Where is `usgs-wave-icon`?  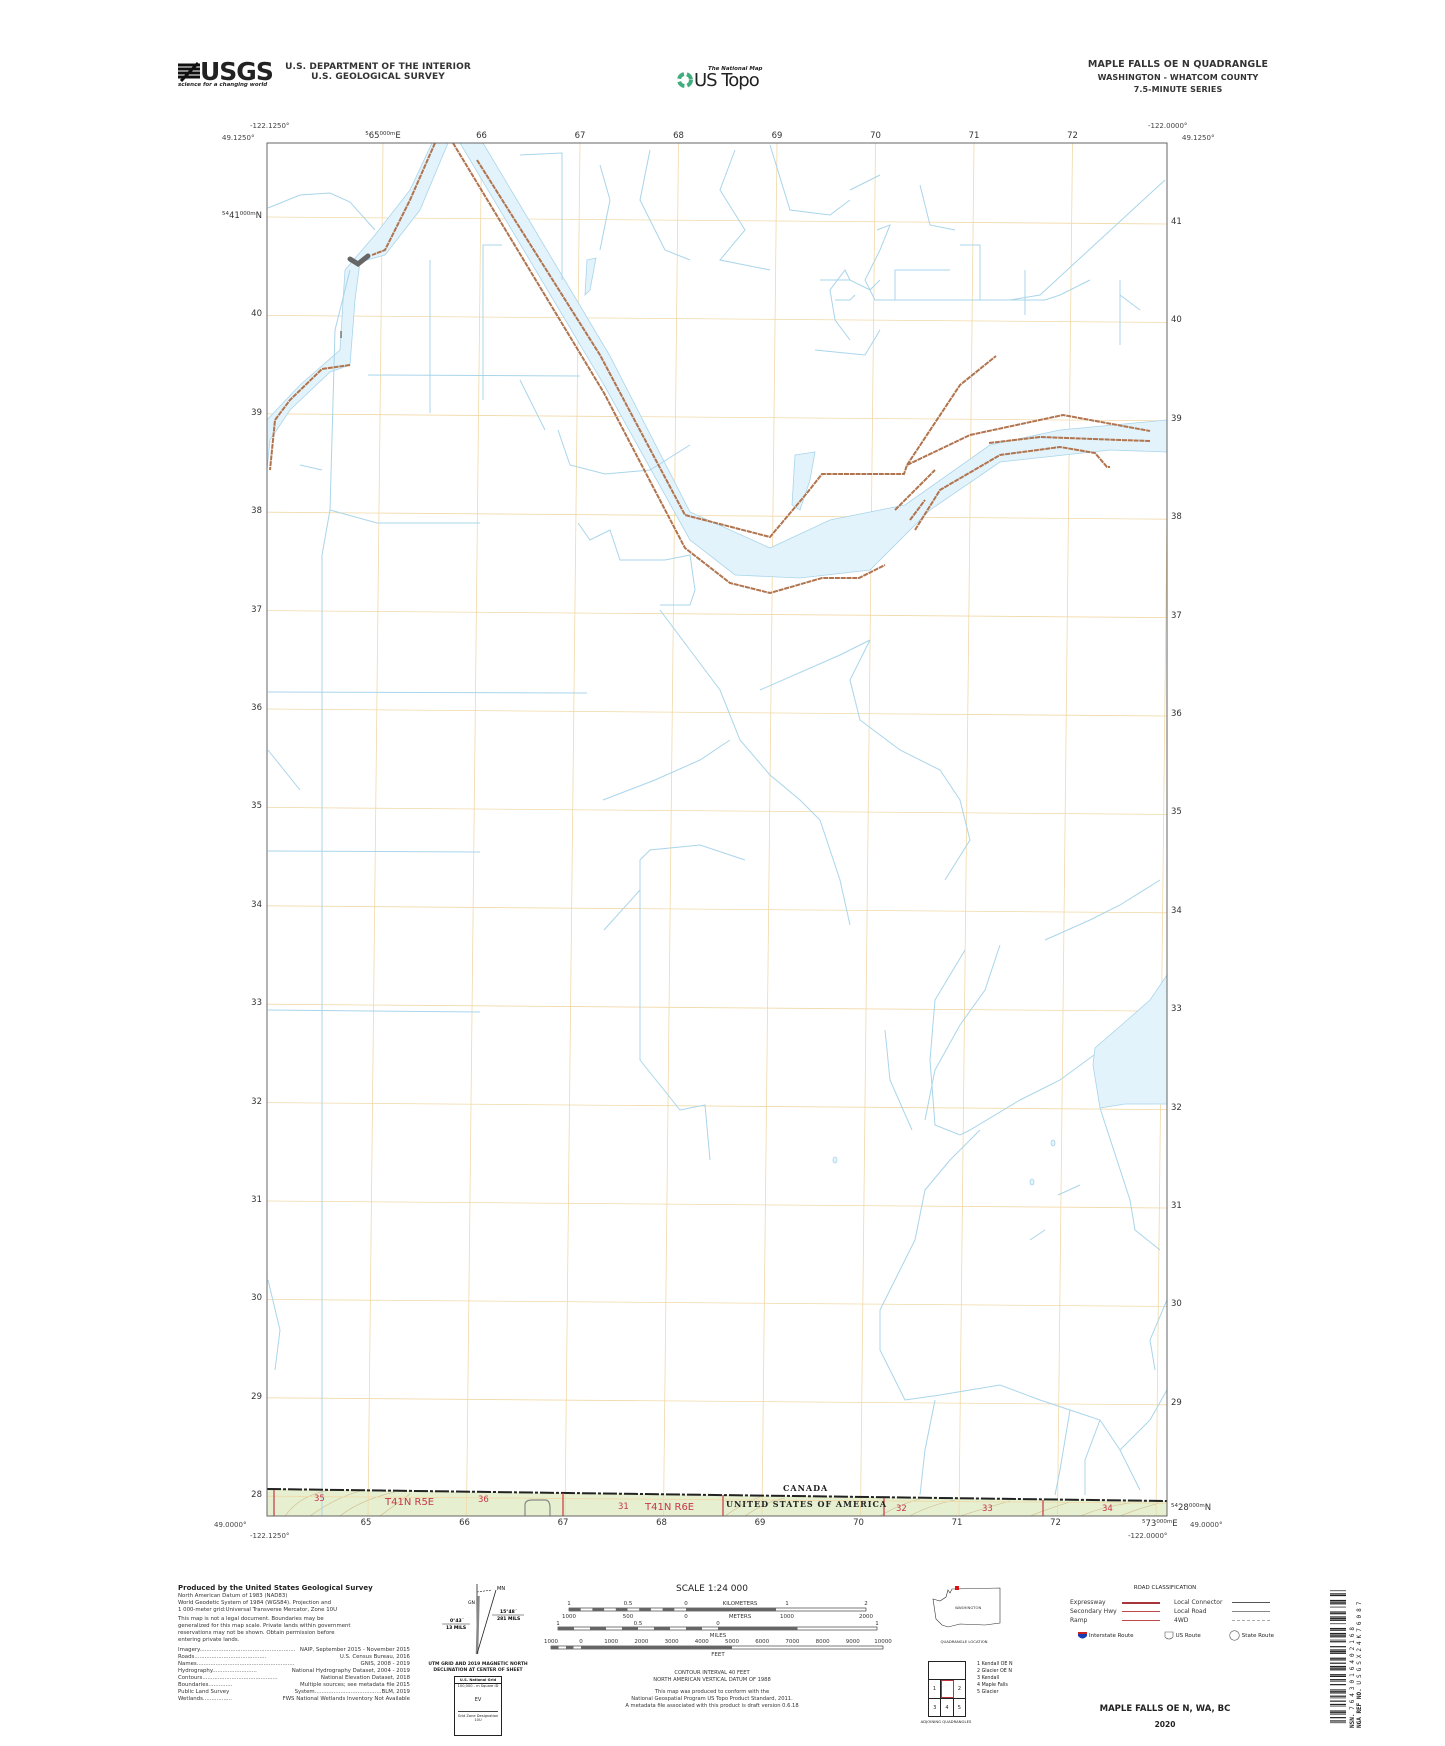
usgs-wave-icon is located at coordinates (189, 72).